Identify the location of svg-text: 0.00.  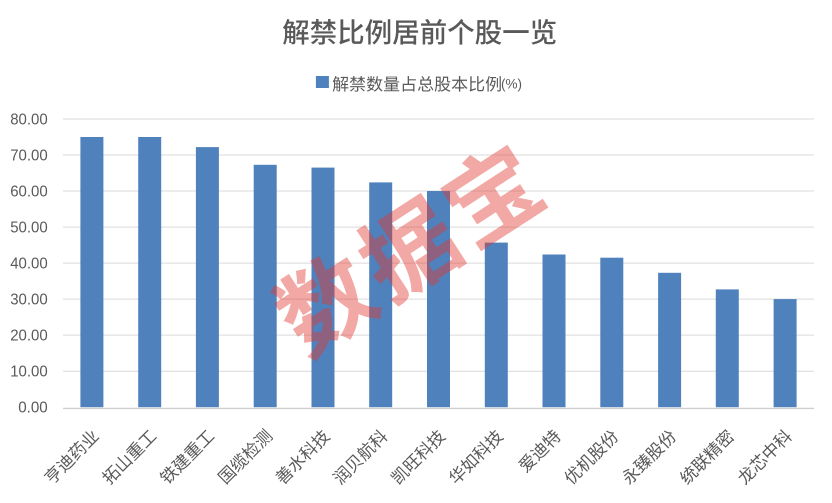
(33, 408).